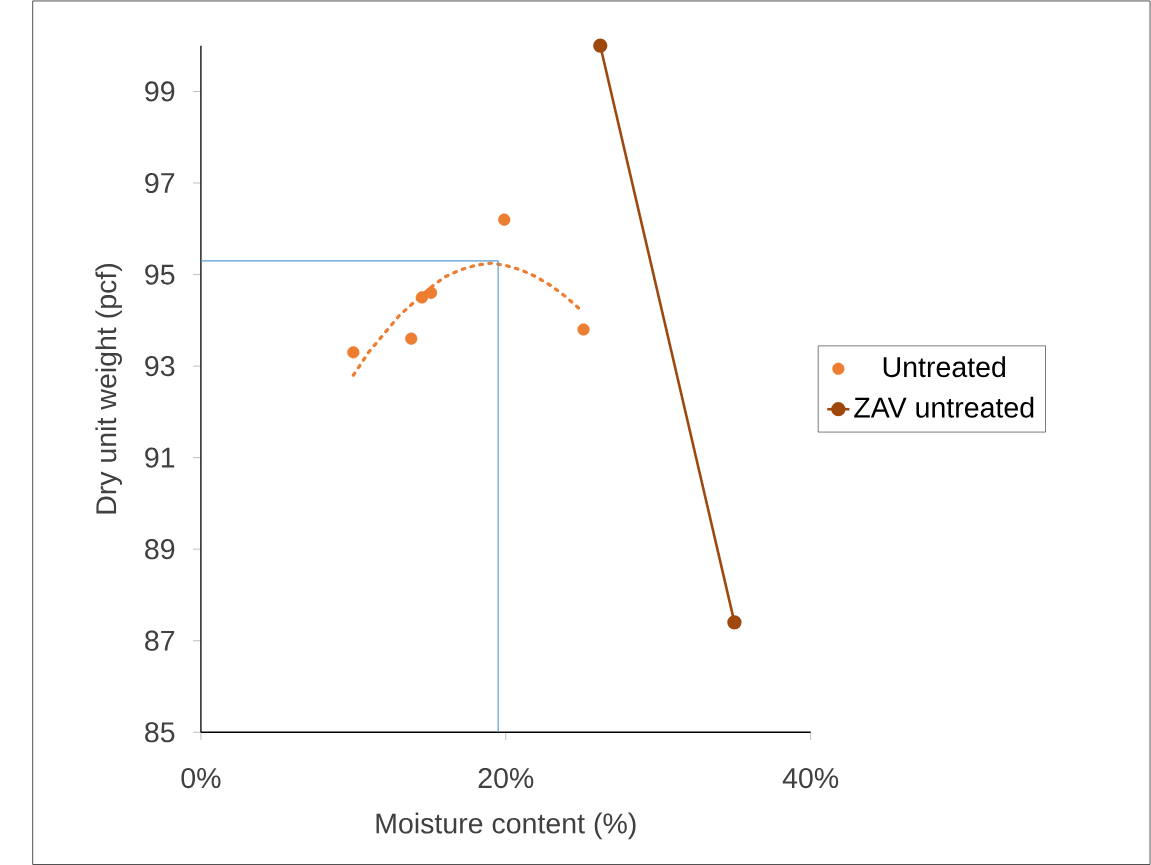 The width and height of the screenshot is (1151, 865). What do you see at coordinates (944, 366) in the screenshot?
I see `legend-label: Untreated` at bounding box center [944, 366].